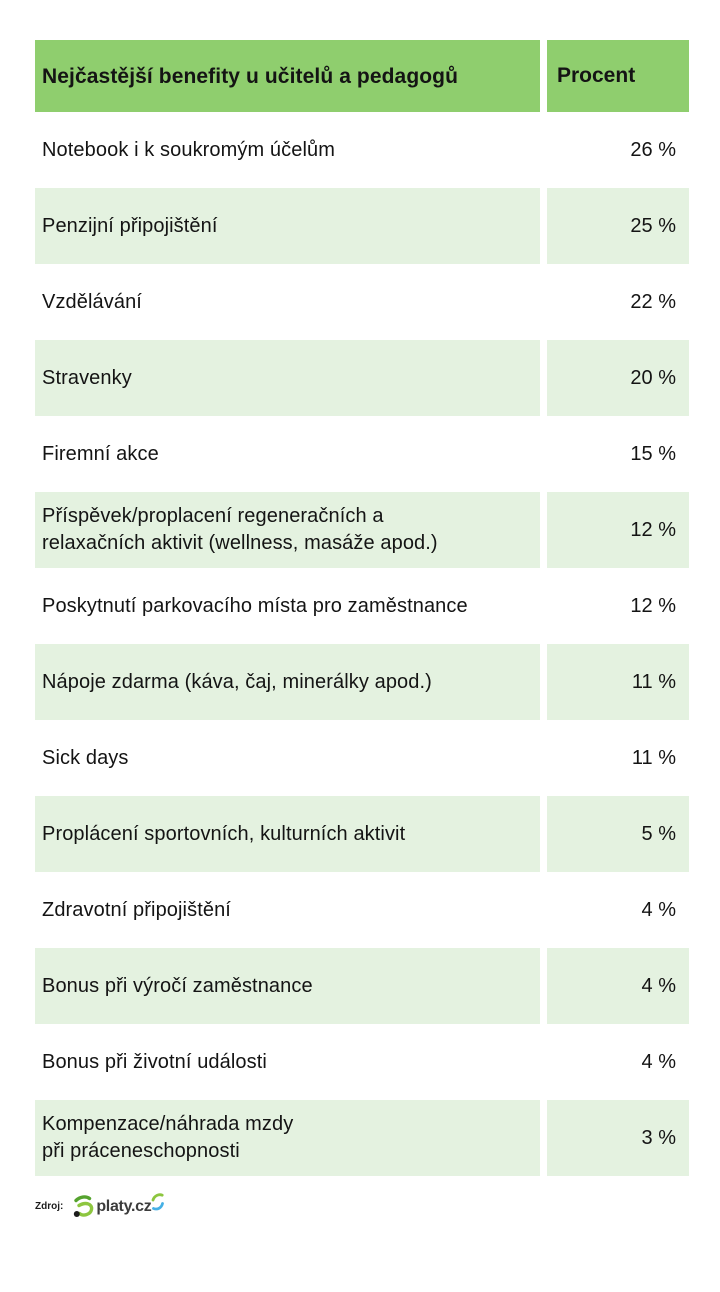 Image resolution: width=720 pixels, height=1292 pixels. Describe the element at coordinates (362, 302) in the screenshot. I see `table-row: Vzdělávání 22 %` at that location.